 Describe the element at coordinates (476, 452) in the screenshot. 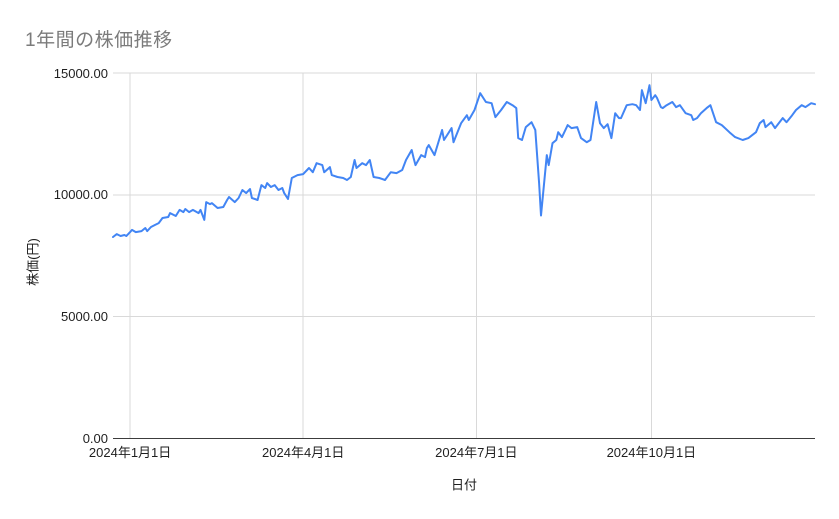

I see `x-tick-label: 2024年7月1日` at that location.